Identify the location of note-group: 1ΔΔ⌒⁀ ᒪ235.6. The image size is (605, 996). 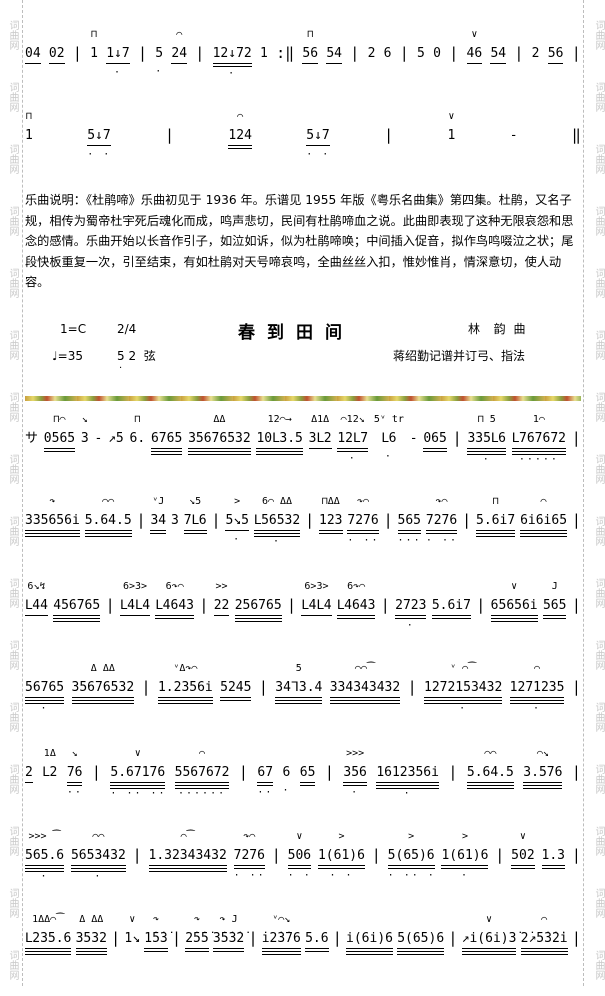
(48, 936).